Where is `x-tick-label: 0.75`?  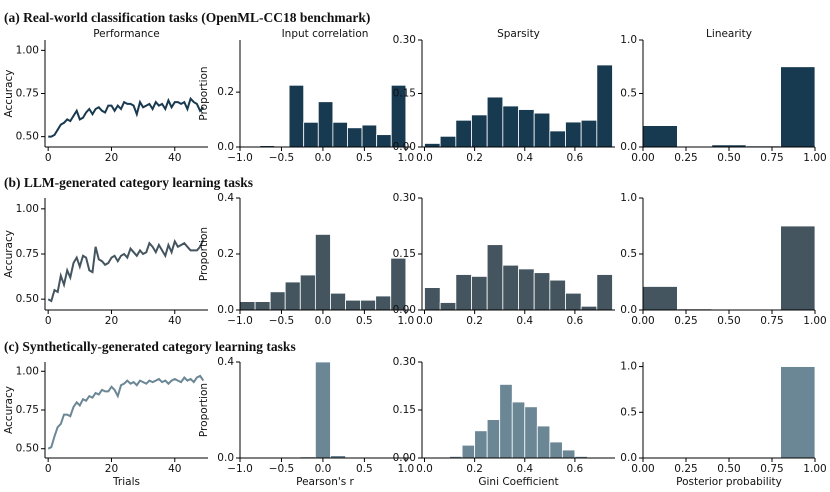 x-tick-label: 0.75 is located at coordinates (771, 469).